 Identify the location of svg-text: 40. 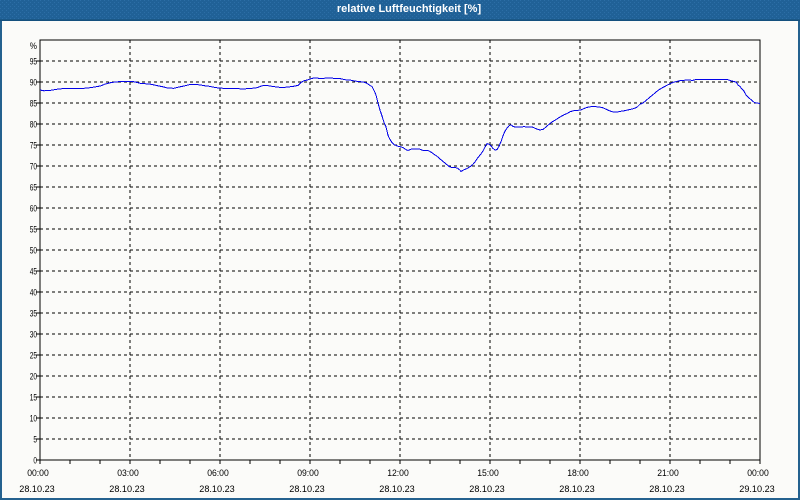
(33, 292).